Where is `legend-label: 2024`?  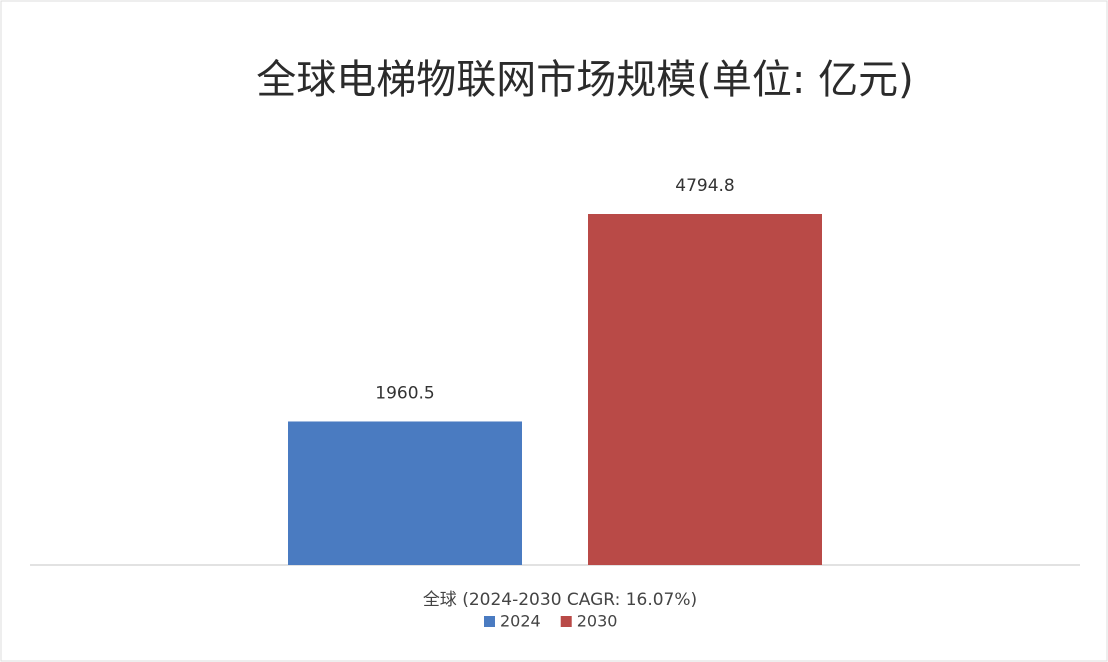
legend-label: 2024 is located at coordinates (520, 621).